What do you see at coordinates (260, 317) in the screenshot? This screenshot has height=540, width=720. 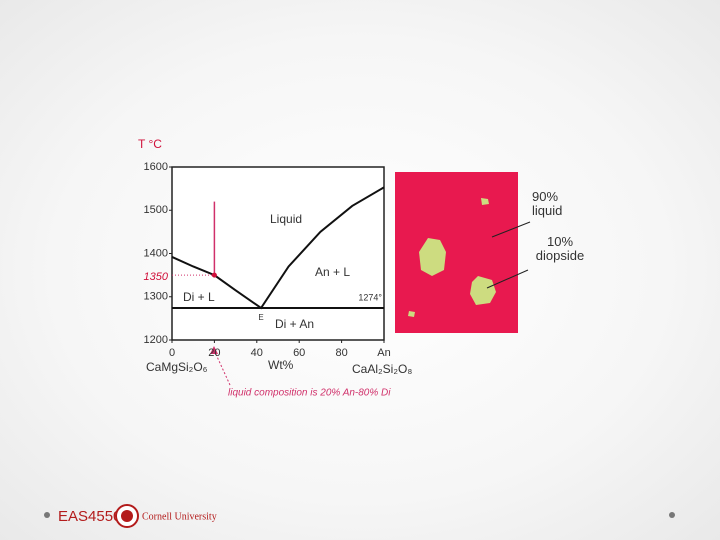 I see `eutectic-label: E` at bounding box center [260, 317].